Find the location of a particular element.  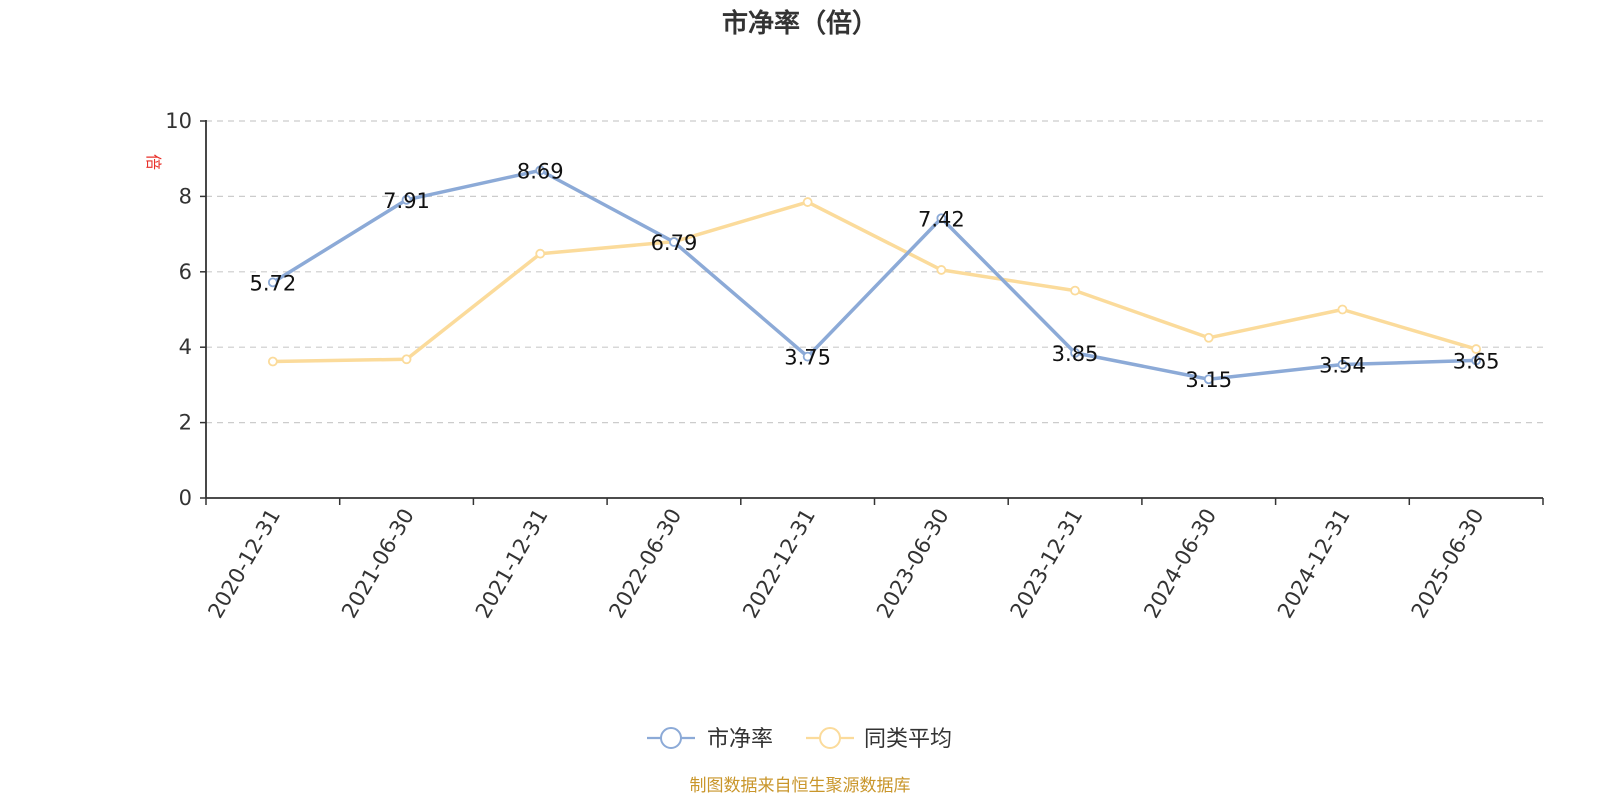

y-tick-label: 0 is located at coordinates (185, 498).